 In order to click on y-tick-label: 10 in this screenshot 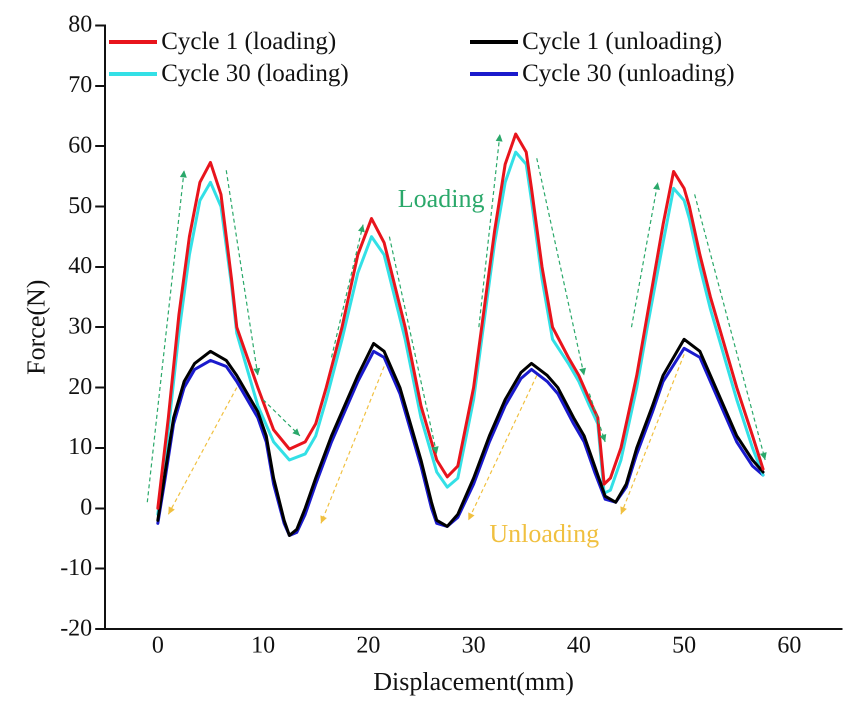, I will do `click(80, 447)`.